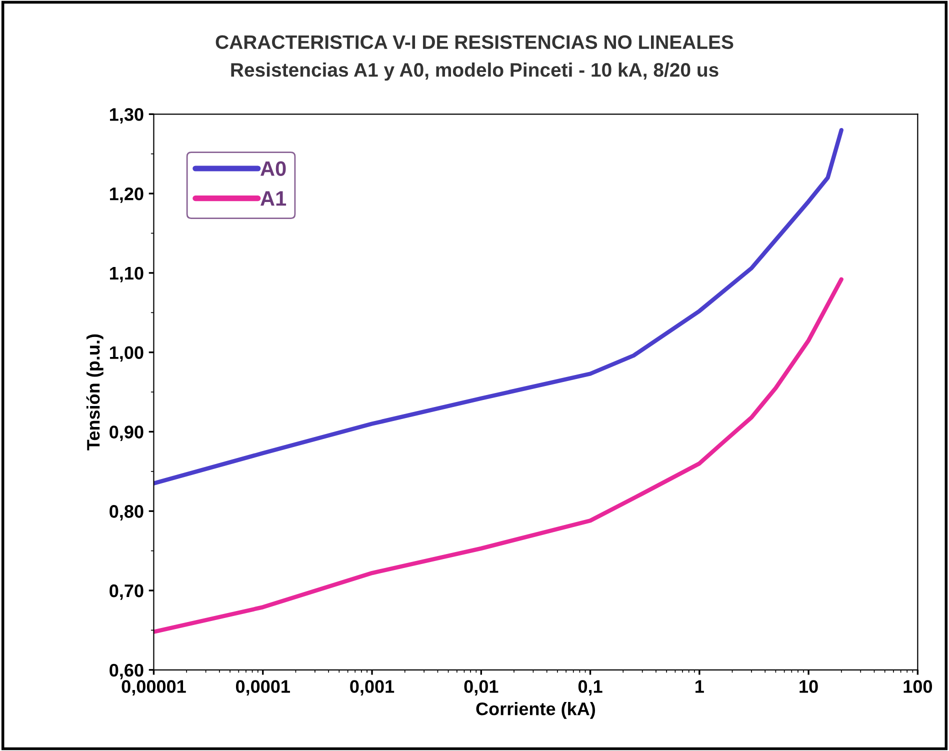  What do you see at coordinates (481, 688) in the screenshot?
I see `x-tick-label: 0,01` at bounding box center [481, 688].